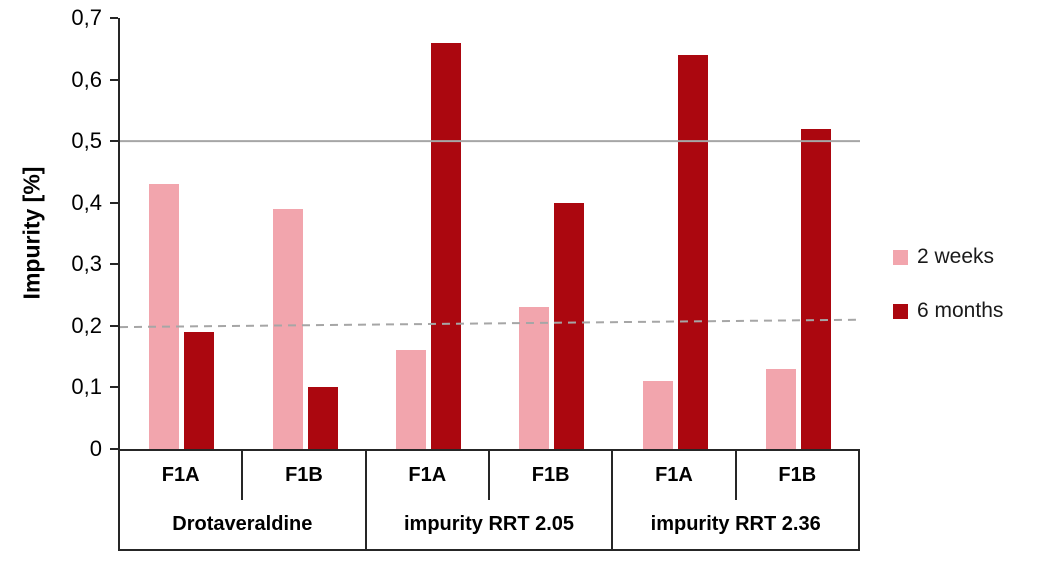 This screenshot has width=1040, height=563. I want to click on y-tick-label: 0,6, so click(86, 79).